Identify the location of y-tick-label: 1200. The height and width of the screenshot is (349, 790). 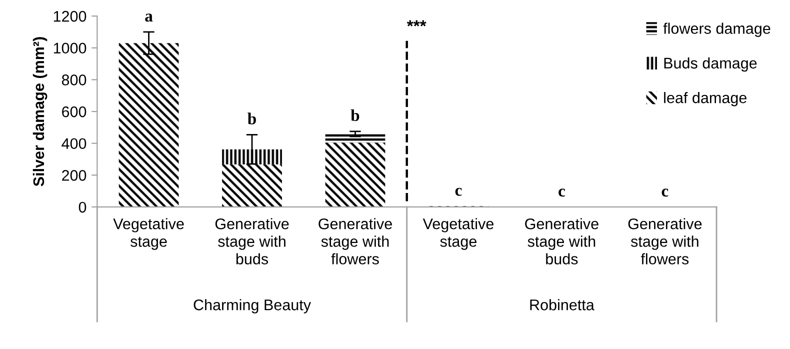
(70, 16).